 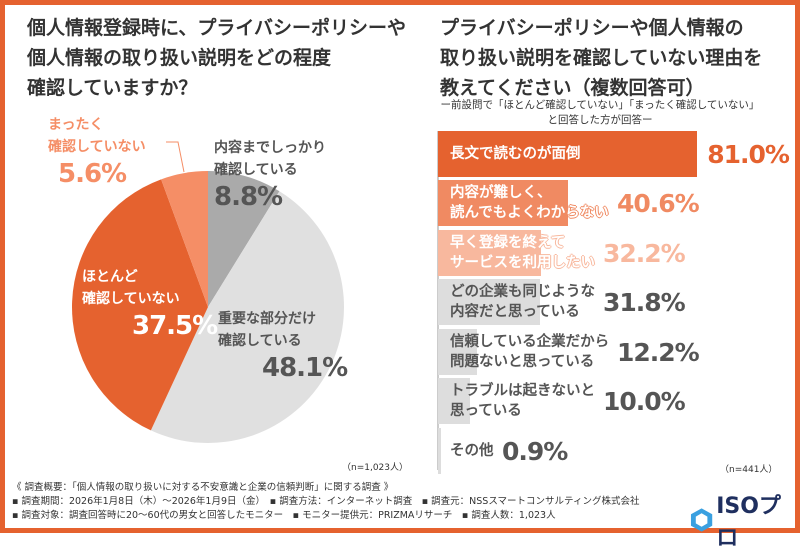 What do you see at coordinates (658, 203) in the screenshot?
I see `bar-value: 40.6%` at bounding box center [658, 203].